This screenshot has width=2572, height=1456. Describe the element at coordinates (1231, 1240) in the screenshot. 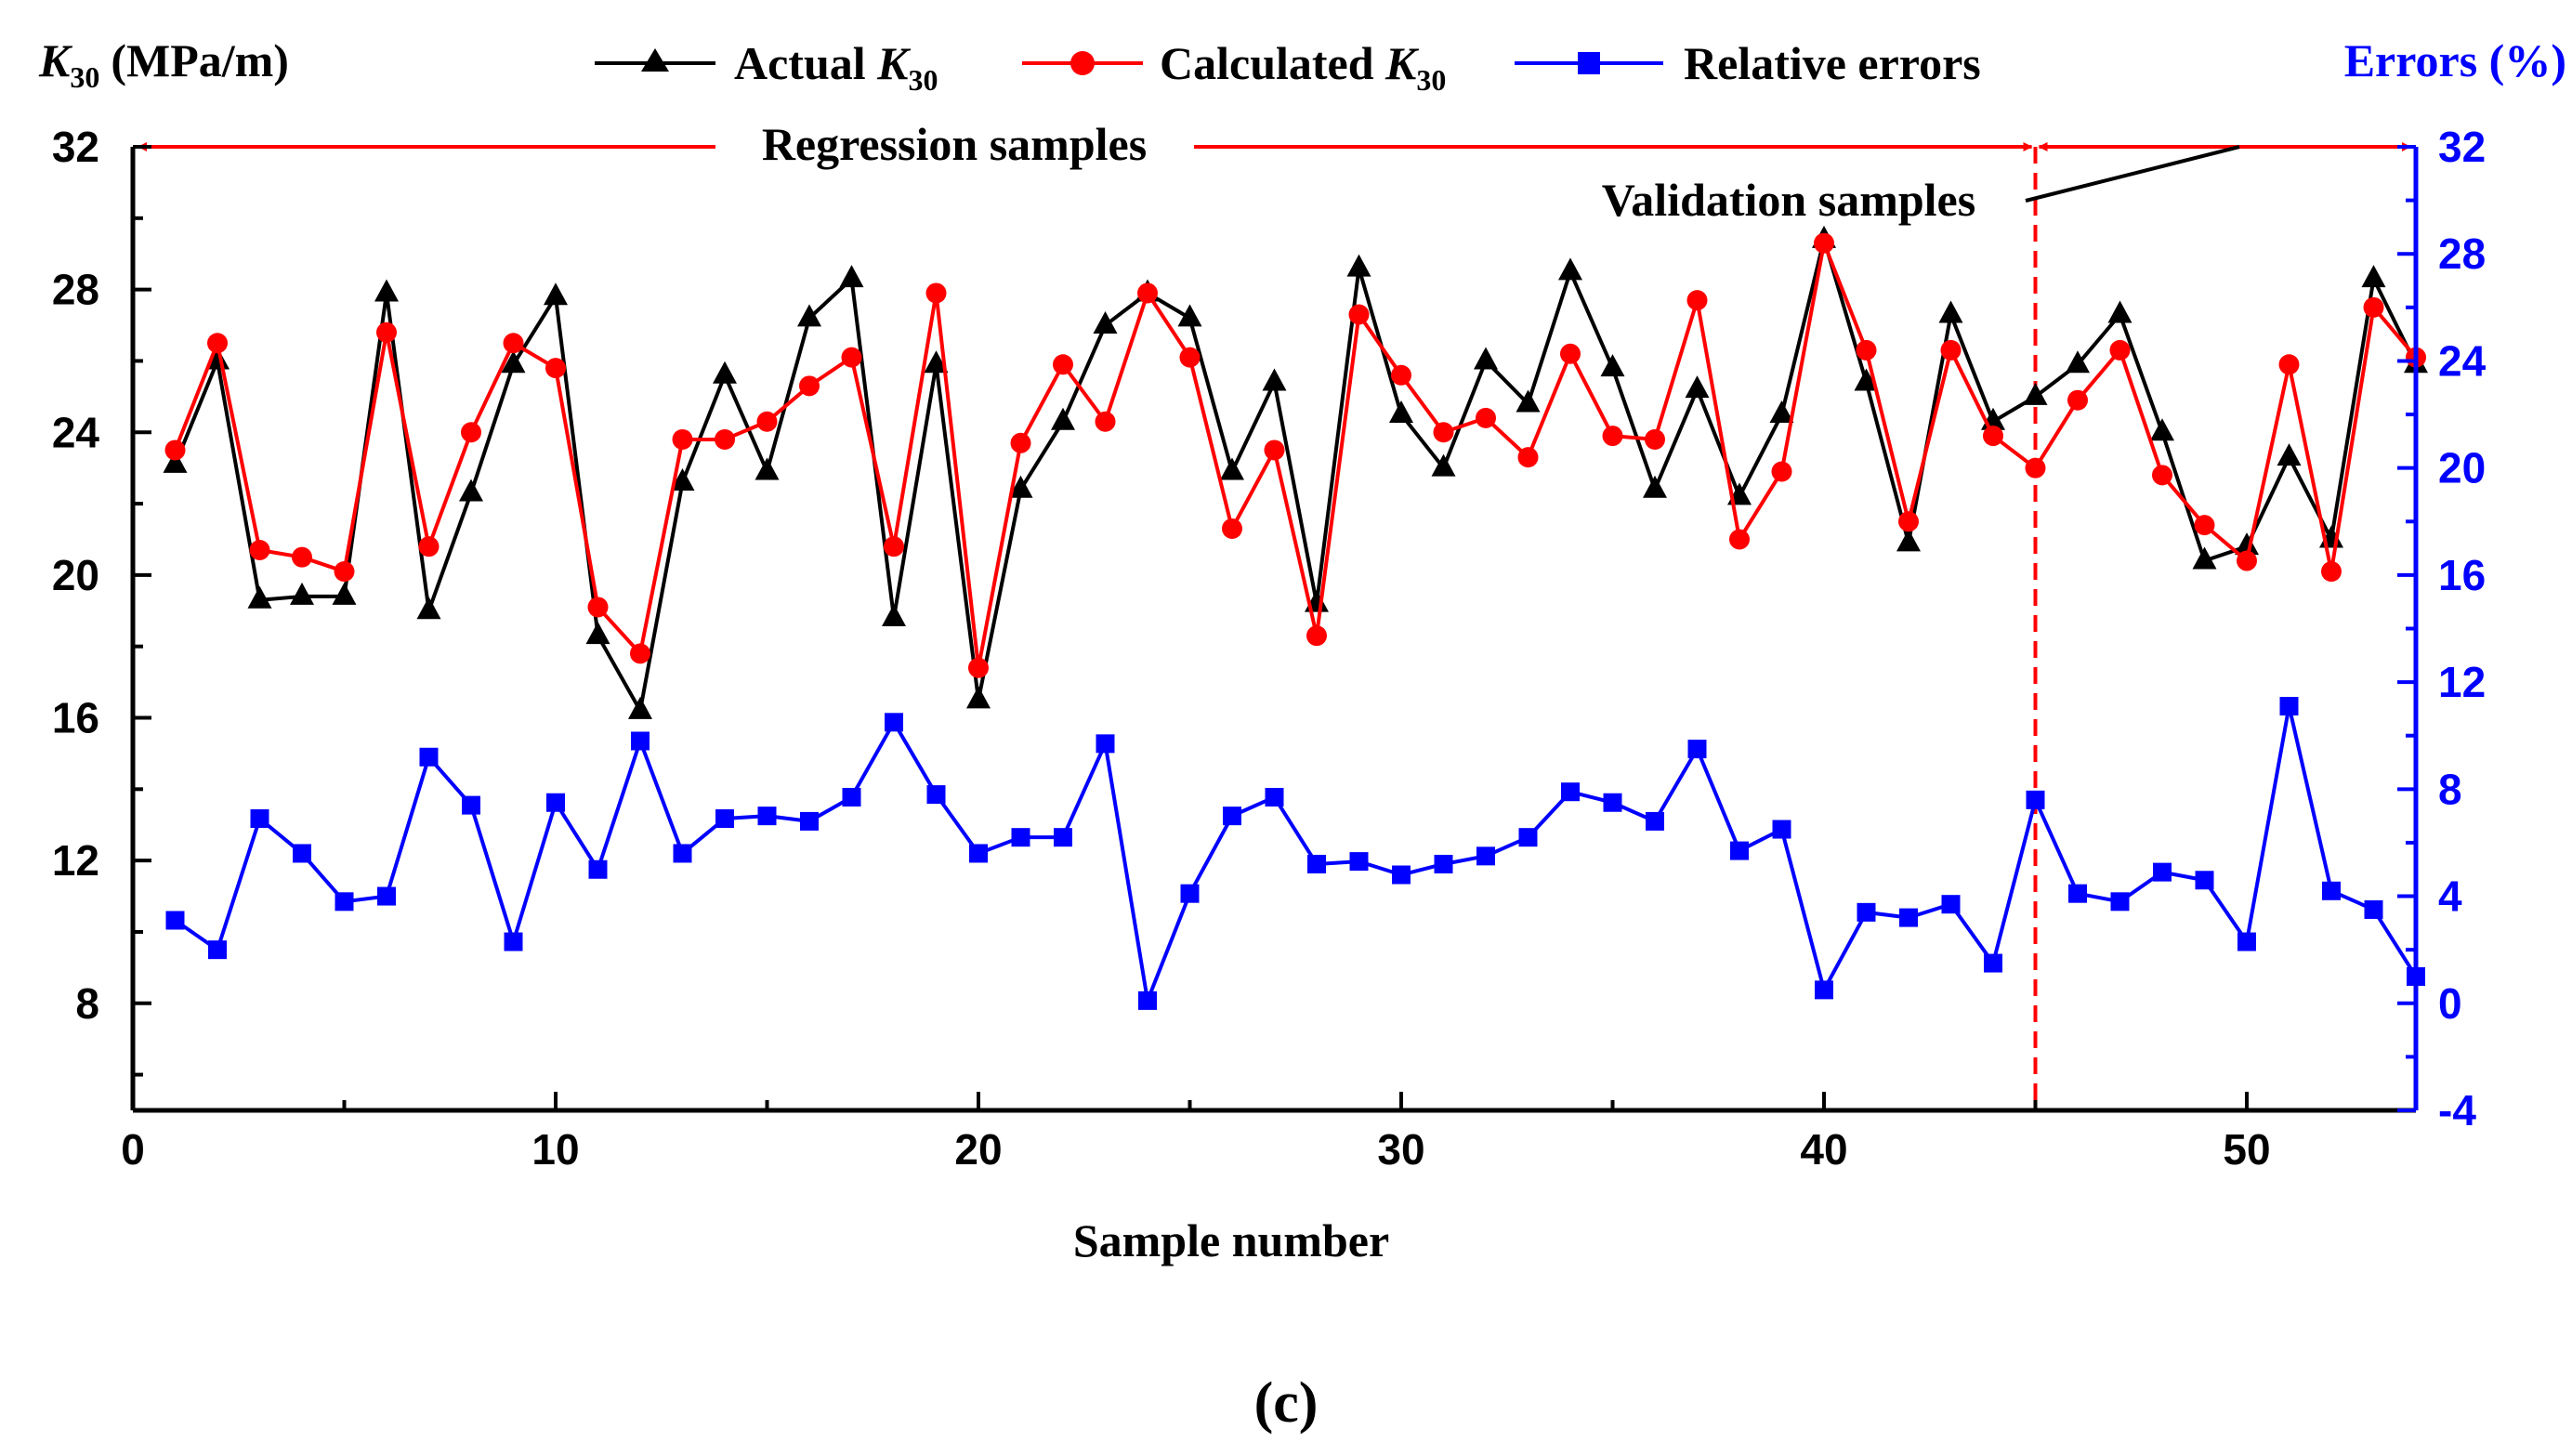

I see `x-axis-label: Sample number` at that location.